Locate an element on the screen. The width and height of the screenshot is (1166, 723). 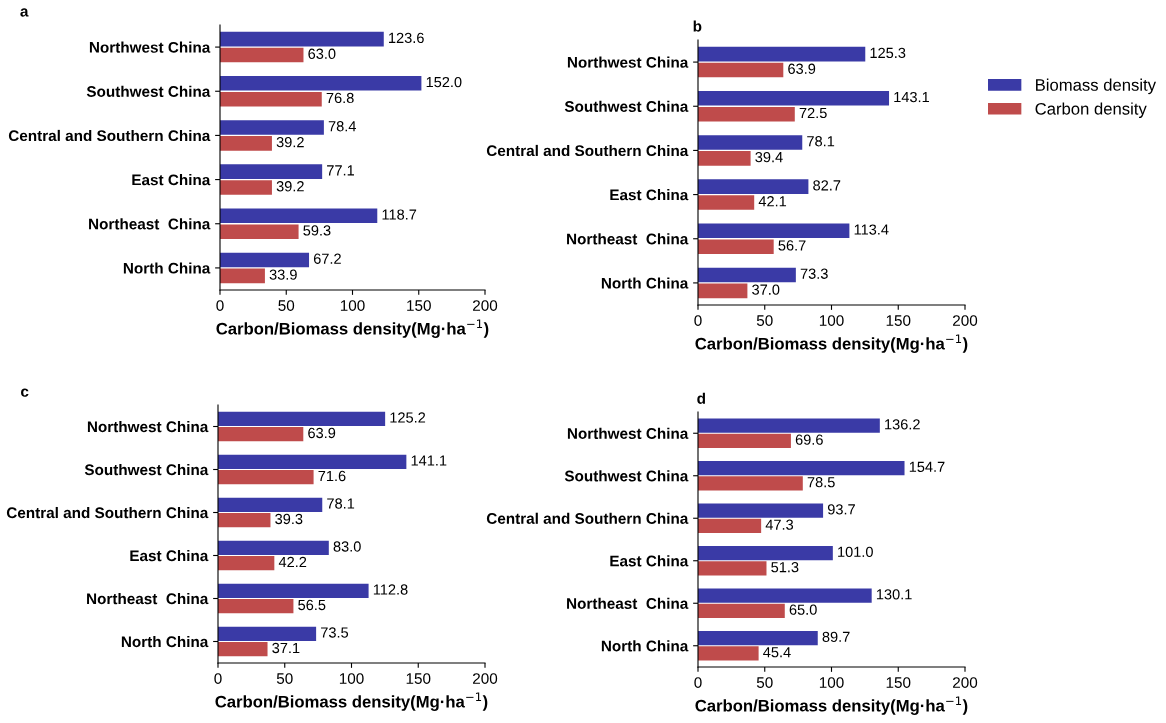
data-label: 42.1 is located at coordinates (772, 201).